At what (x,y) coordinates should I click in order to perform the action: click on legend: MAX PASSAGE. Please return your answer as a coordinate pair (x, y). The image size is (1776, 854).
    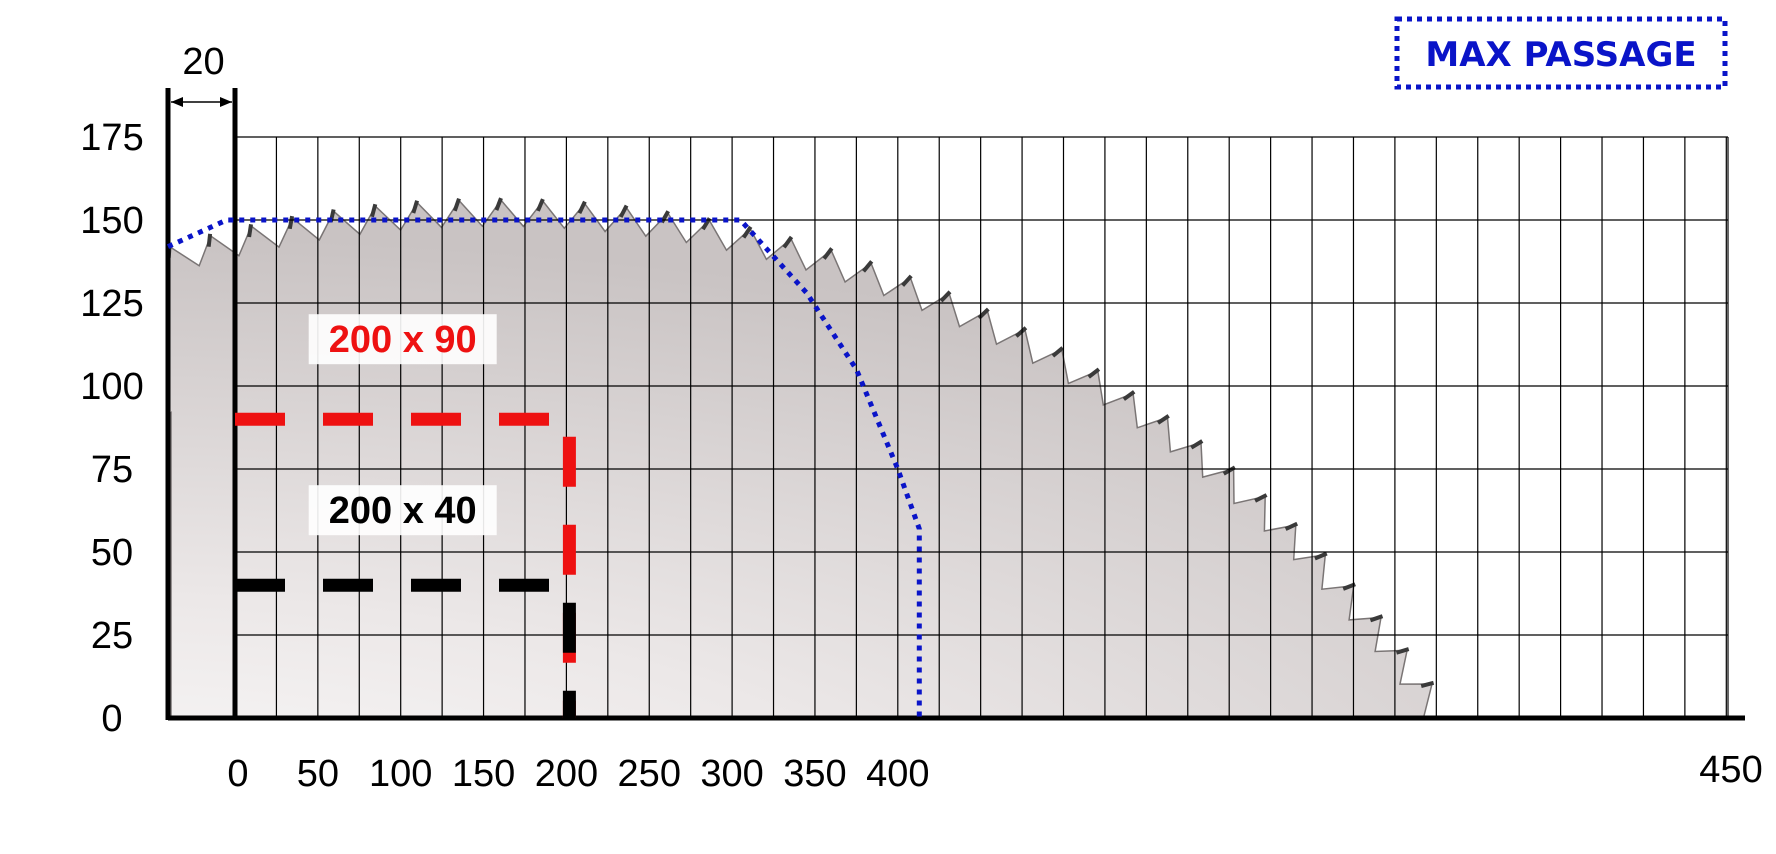
    Looking at the image, I should click on (1561, 53).